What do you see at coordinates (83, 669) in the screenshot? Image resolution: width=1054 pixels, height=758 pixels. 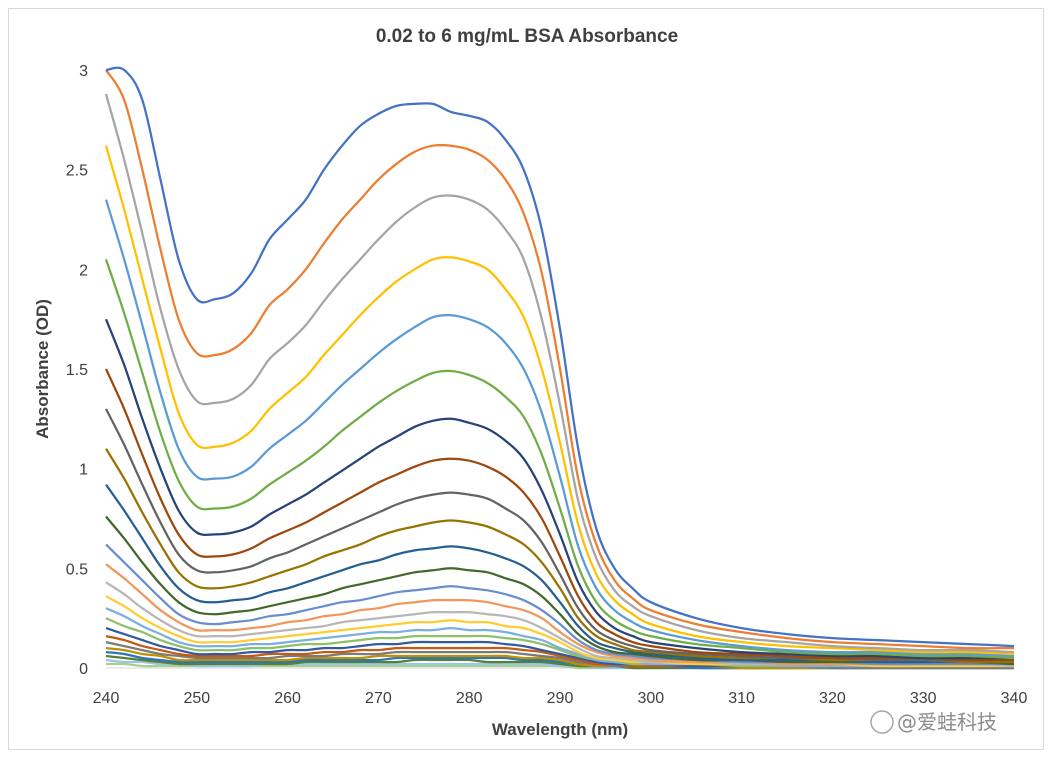 I see `y-tick-label: 0` at bounding box center [83, 669].